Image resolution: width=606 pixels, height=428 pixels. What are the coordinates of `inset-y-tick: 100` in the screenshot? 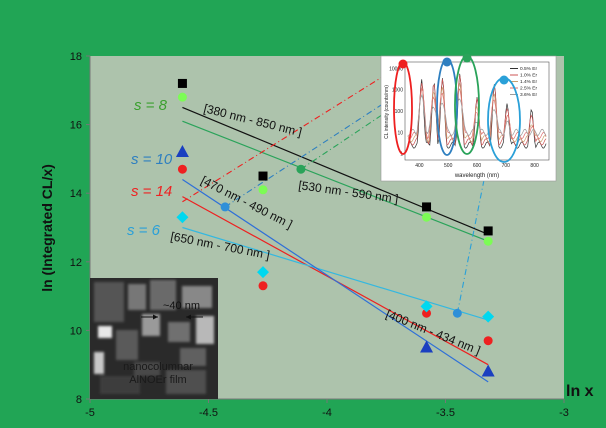 It's located at (399, 112).